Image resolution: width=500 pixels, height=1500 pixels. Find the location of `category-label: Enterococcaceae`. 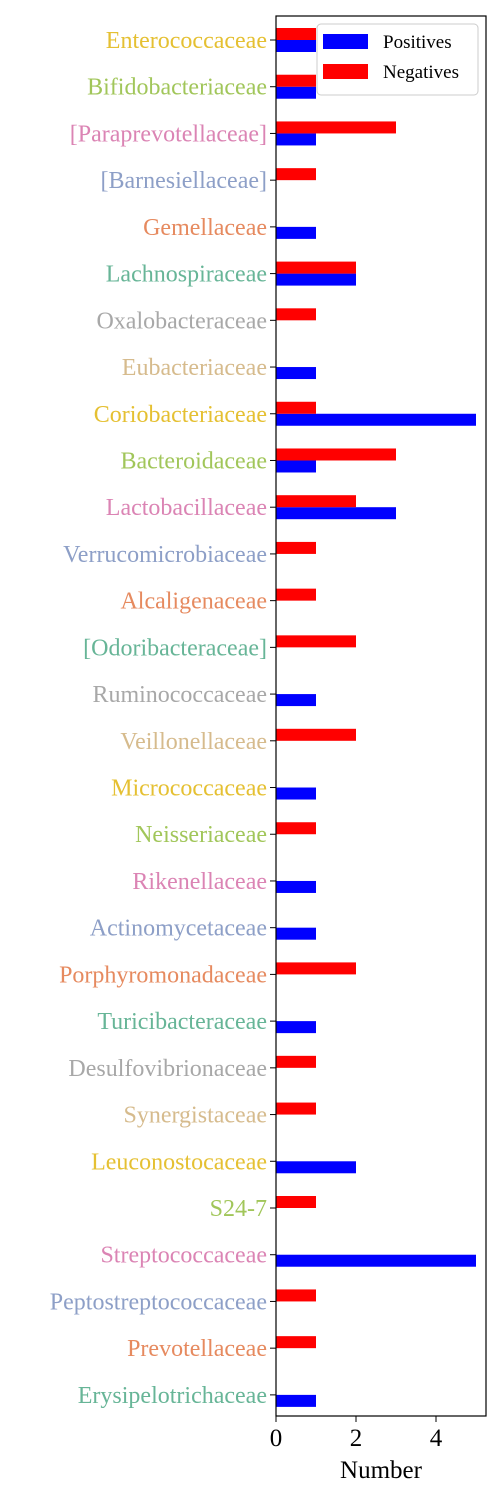

category-label: Enterococcaceae is located at coordinates (186, 41).